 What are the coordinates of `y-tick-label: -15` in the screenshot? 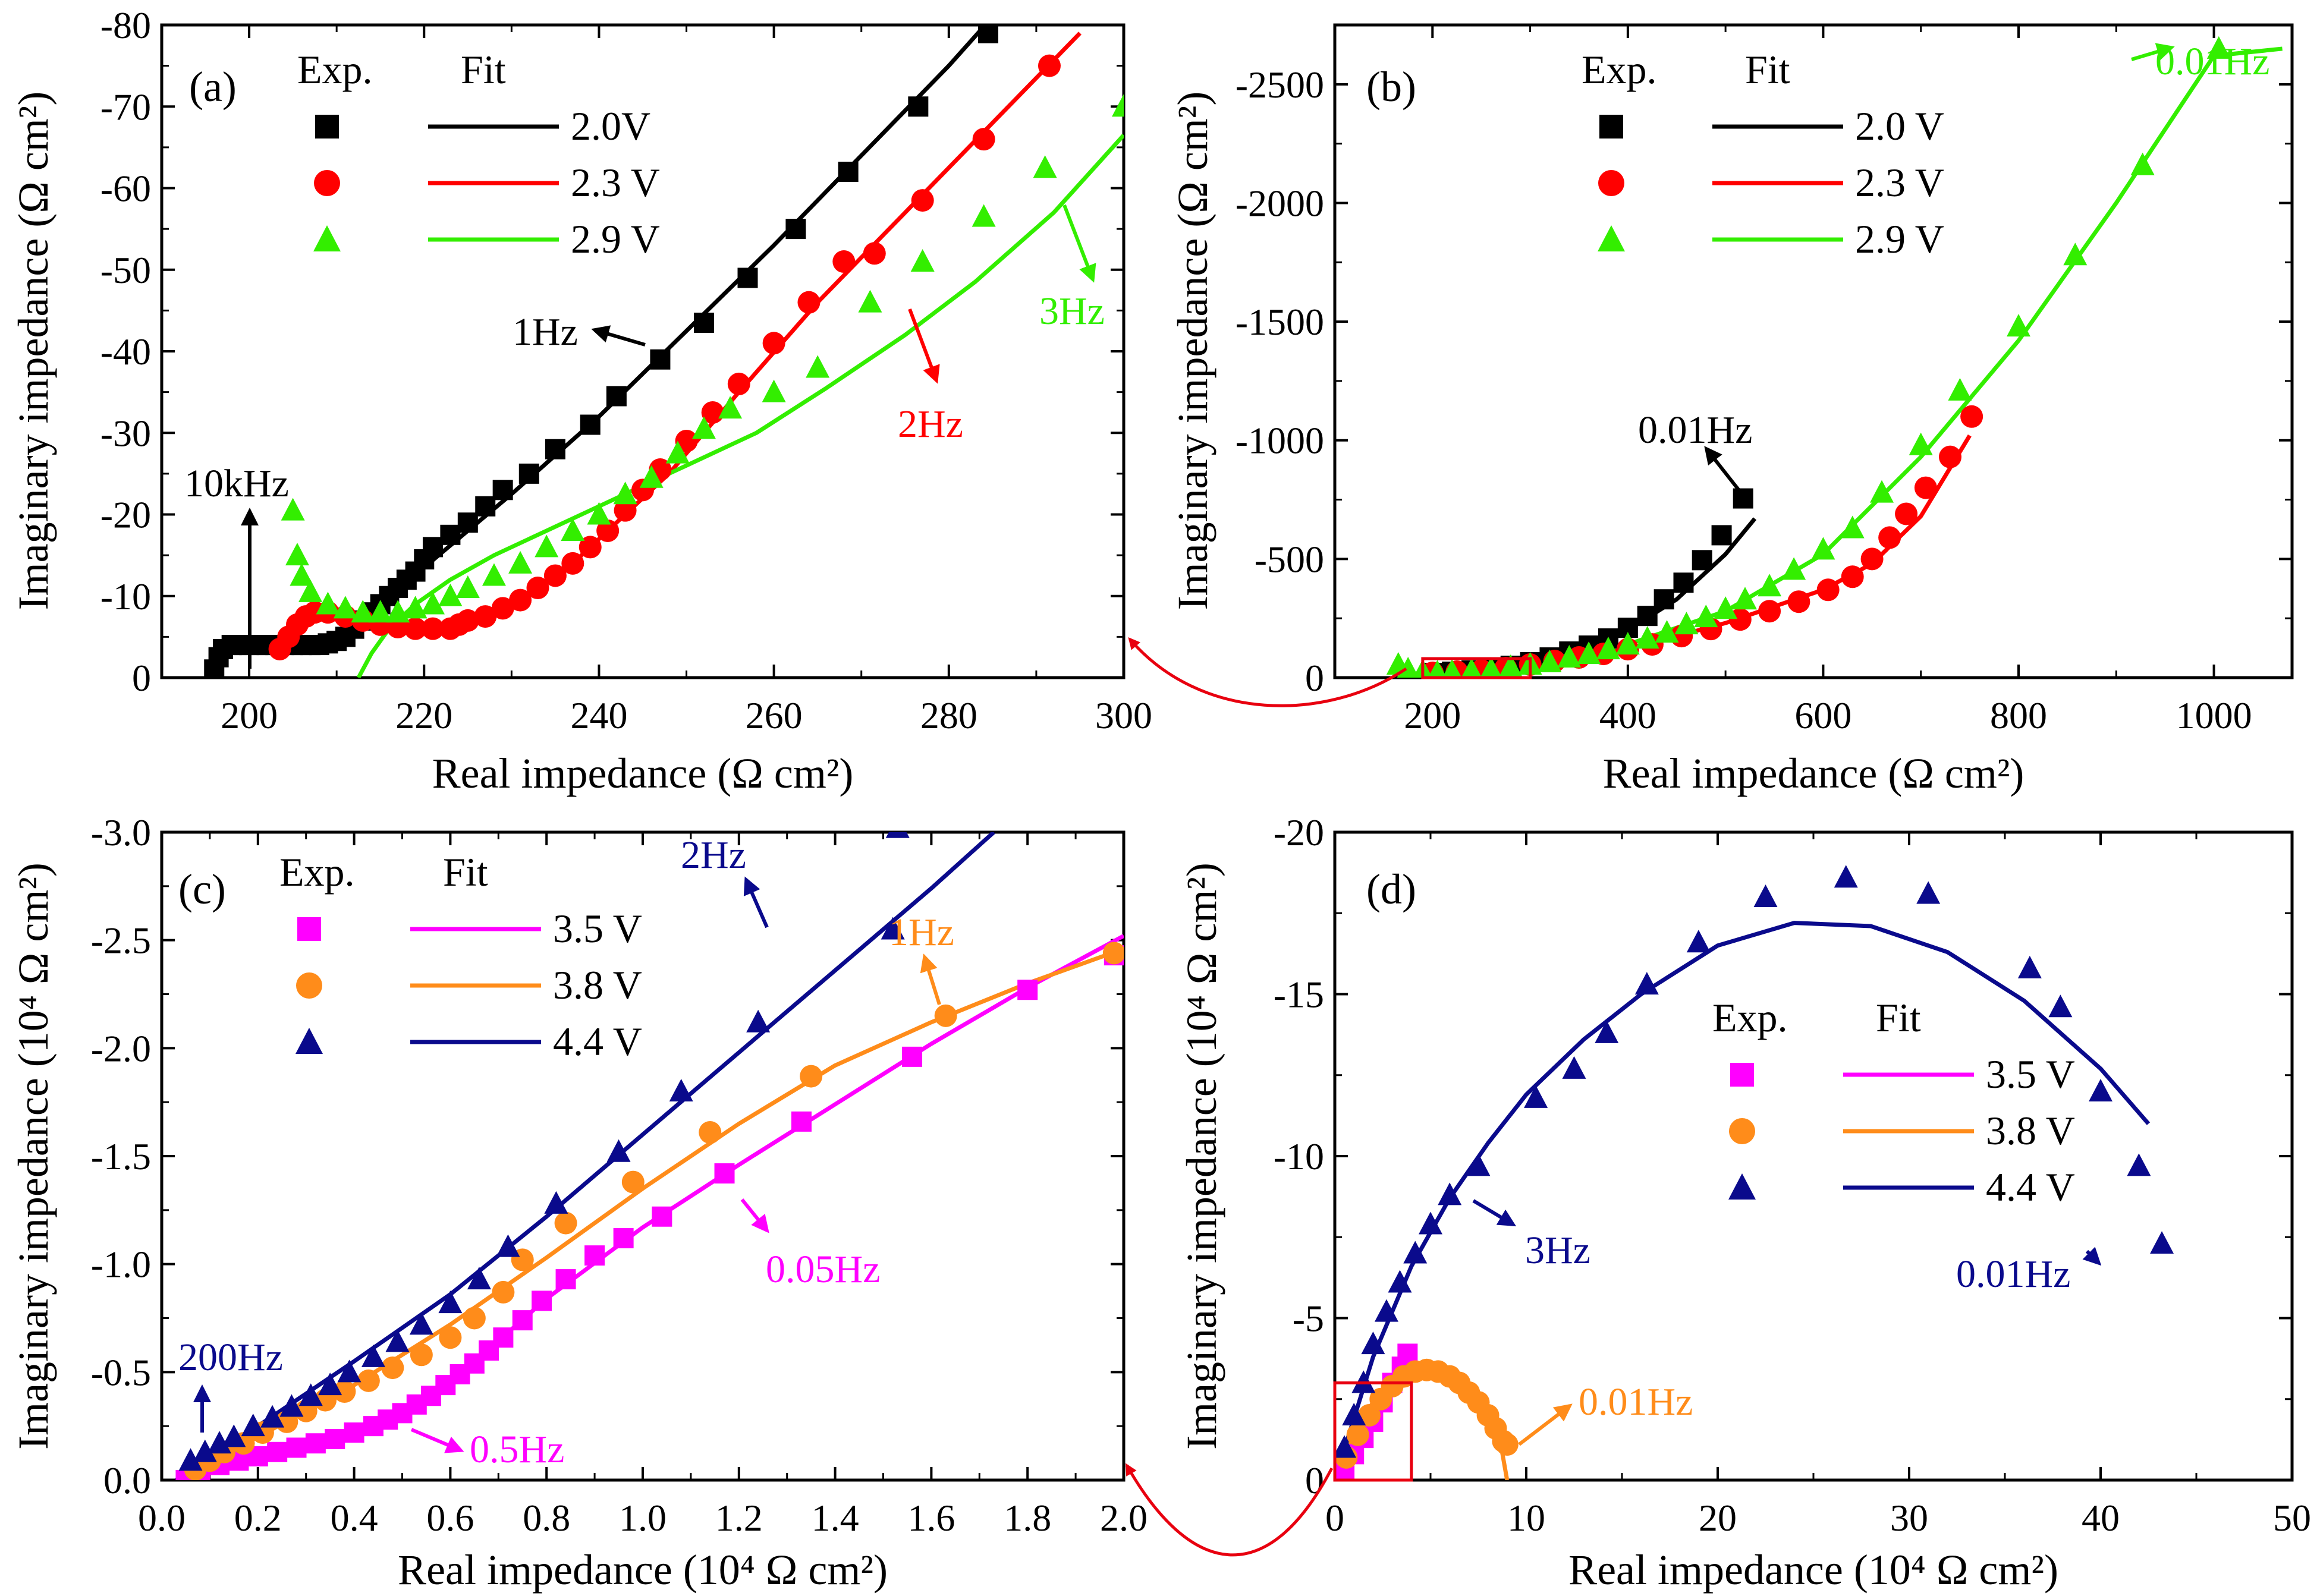 It's located at (1299, 995).